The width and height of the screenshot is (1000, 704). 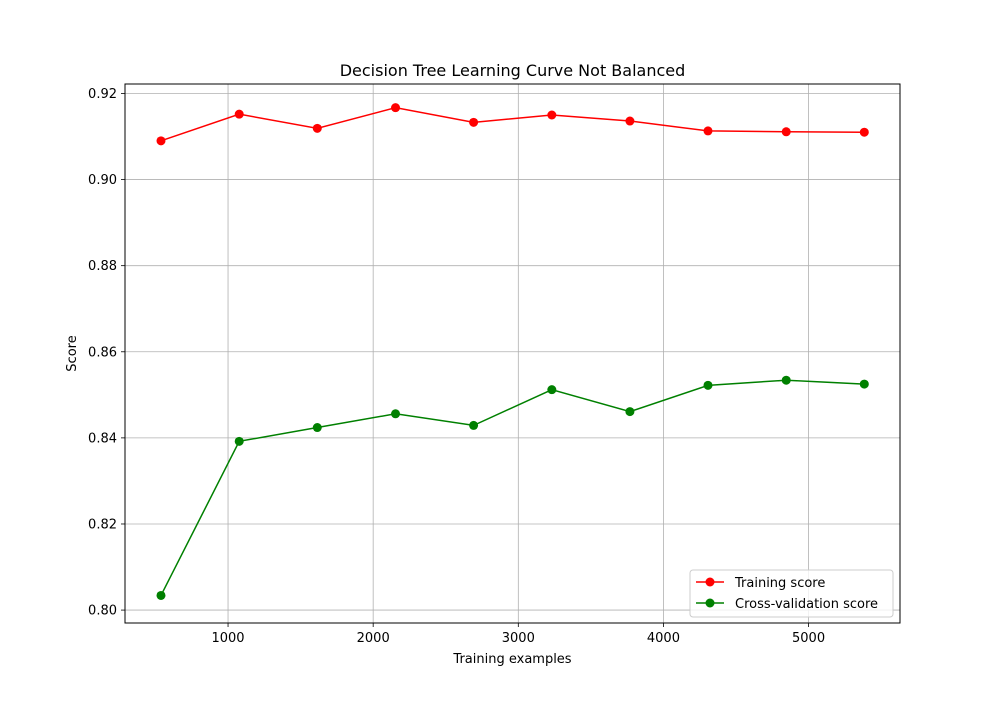 I want to click on y-tick-label: 0.88, so click(x=102, y=266).